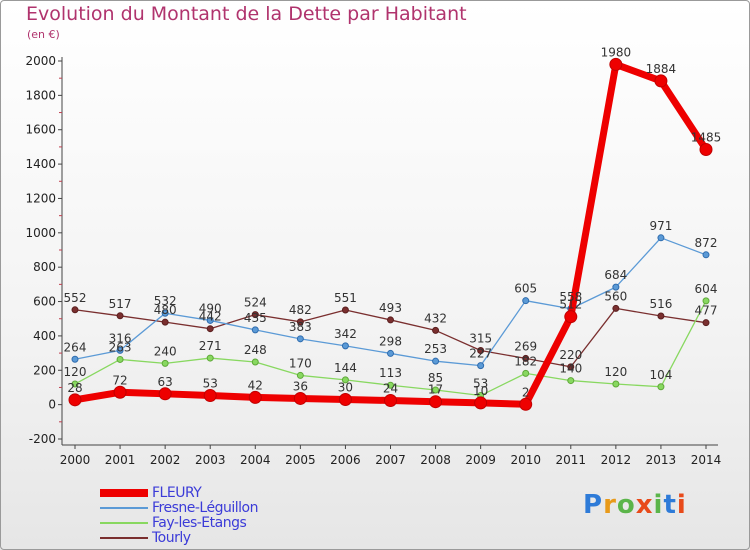 This screenshot has width=750, height=550. What do you see at coordinates (300, 363) in the screenshot?
I see `data-label-fay-les-etangs: 170` at bounding box center [300, 363].